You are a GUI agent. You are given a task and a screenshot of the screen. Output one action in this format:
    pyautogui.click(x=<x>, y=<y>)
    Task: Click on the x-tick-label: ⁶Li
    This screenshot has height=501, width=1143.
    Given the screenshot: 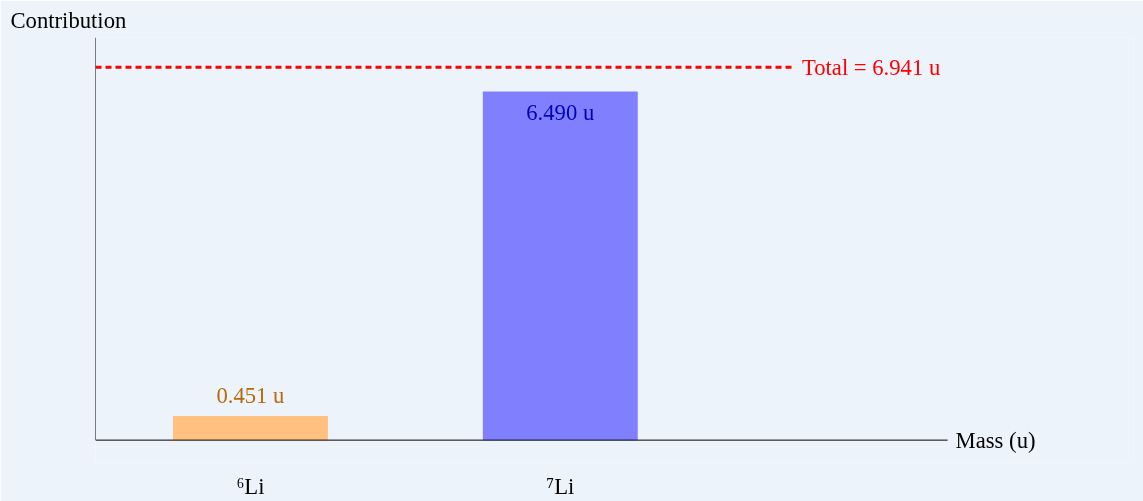 What is the action you would take?
    pyautogui.click(x=250, y=486)
    